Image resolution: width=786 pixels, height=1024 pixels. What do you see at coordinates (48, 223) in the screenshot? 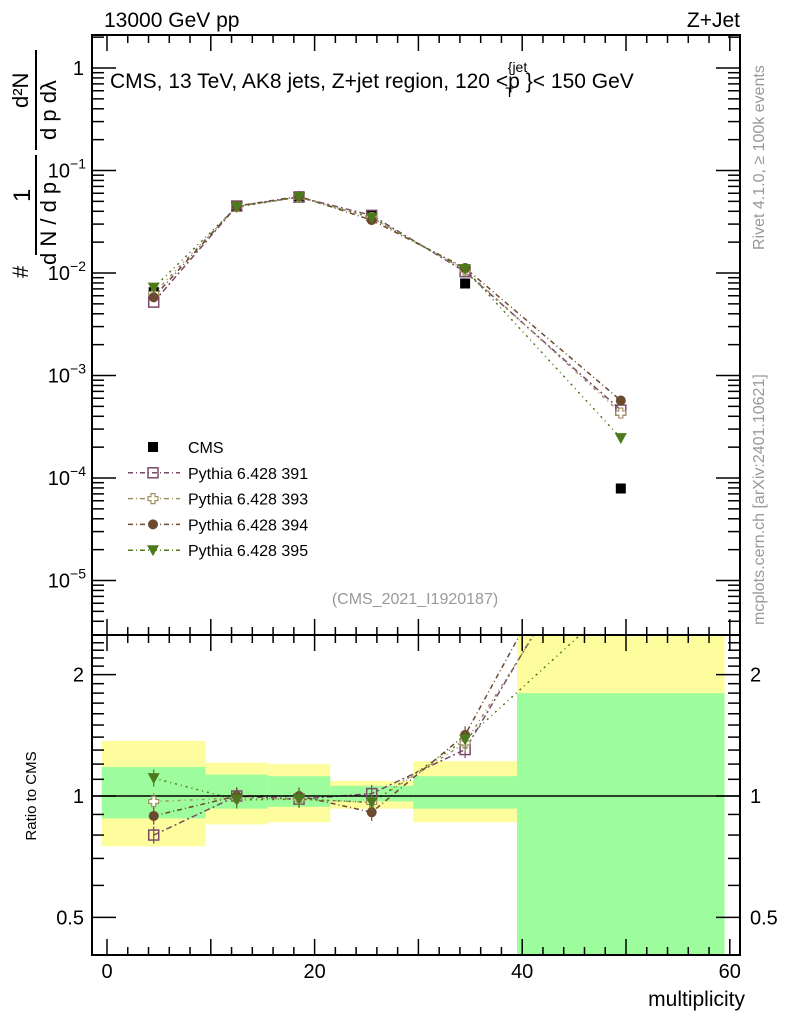
I see `y-label-den: d N / d p` at bounding box center [48, 223].